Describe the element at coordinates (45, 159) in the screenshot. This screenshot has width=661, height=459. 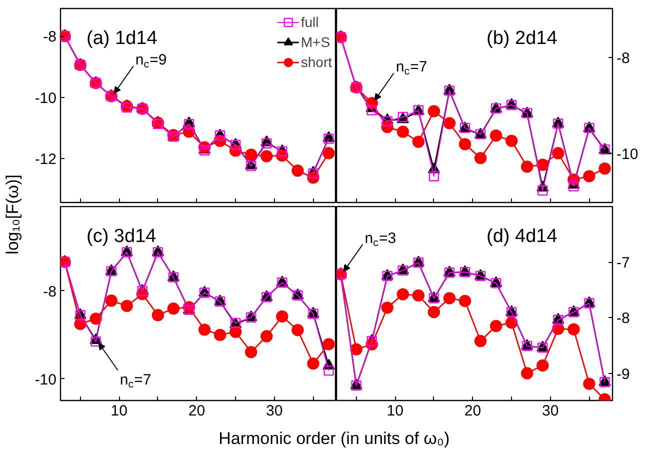
I see `y-tick-label: -12` at that location.